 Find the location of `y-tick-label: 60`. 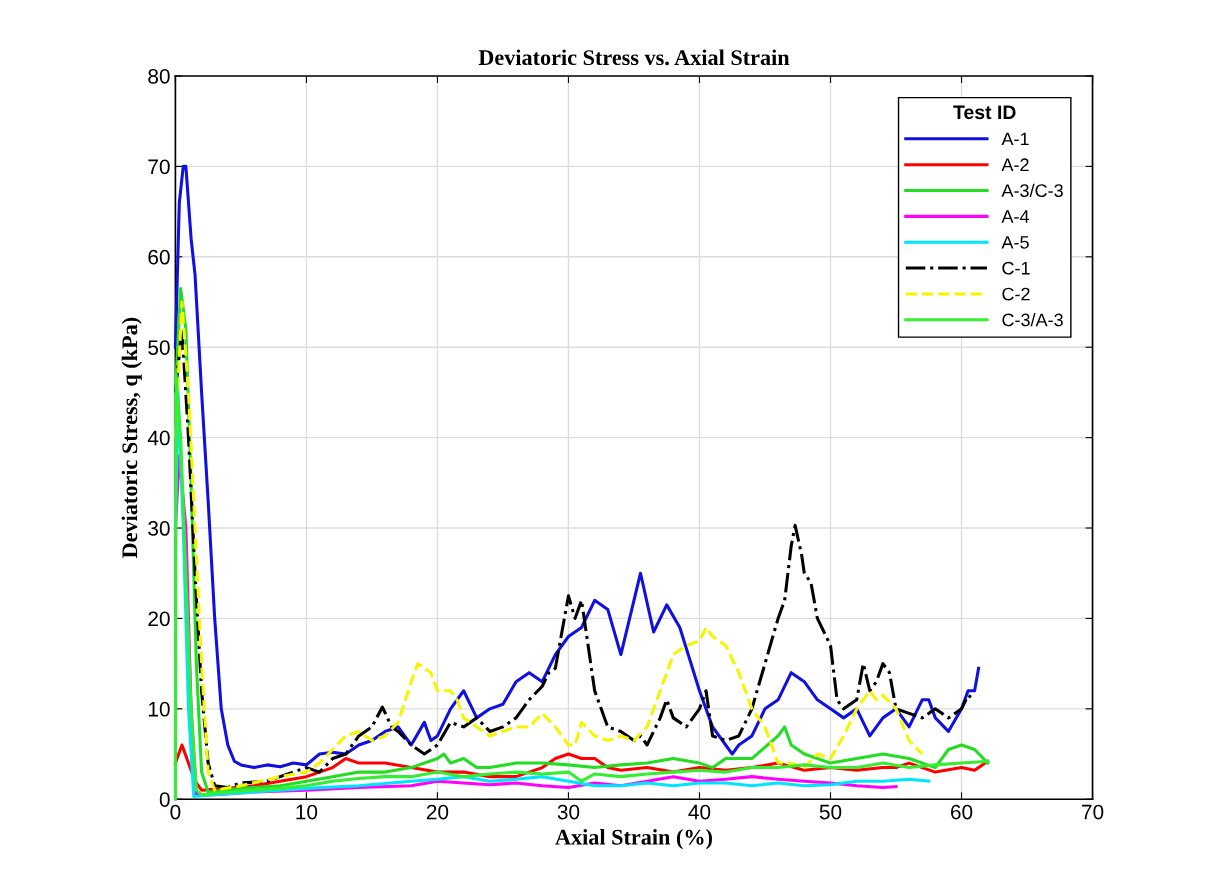

y-tick-label: 60 is located at coordinates (159, 257).